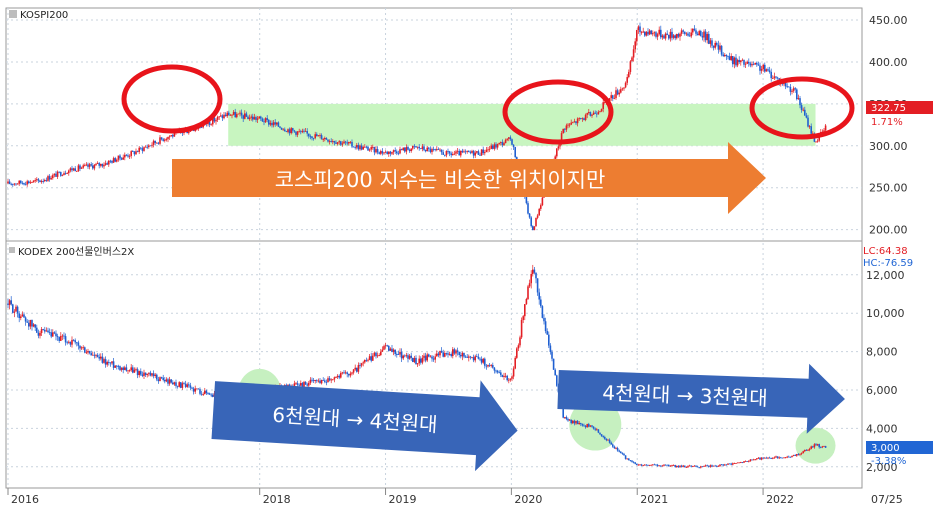 The image size is (945, 520). What do you see at coordinates (885, 448) in the screenshot?
I see `bottom-last-price: 3,000` at bounding box center [885, 448].